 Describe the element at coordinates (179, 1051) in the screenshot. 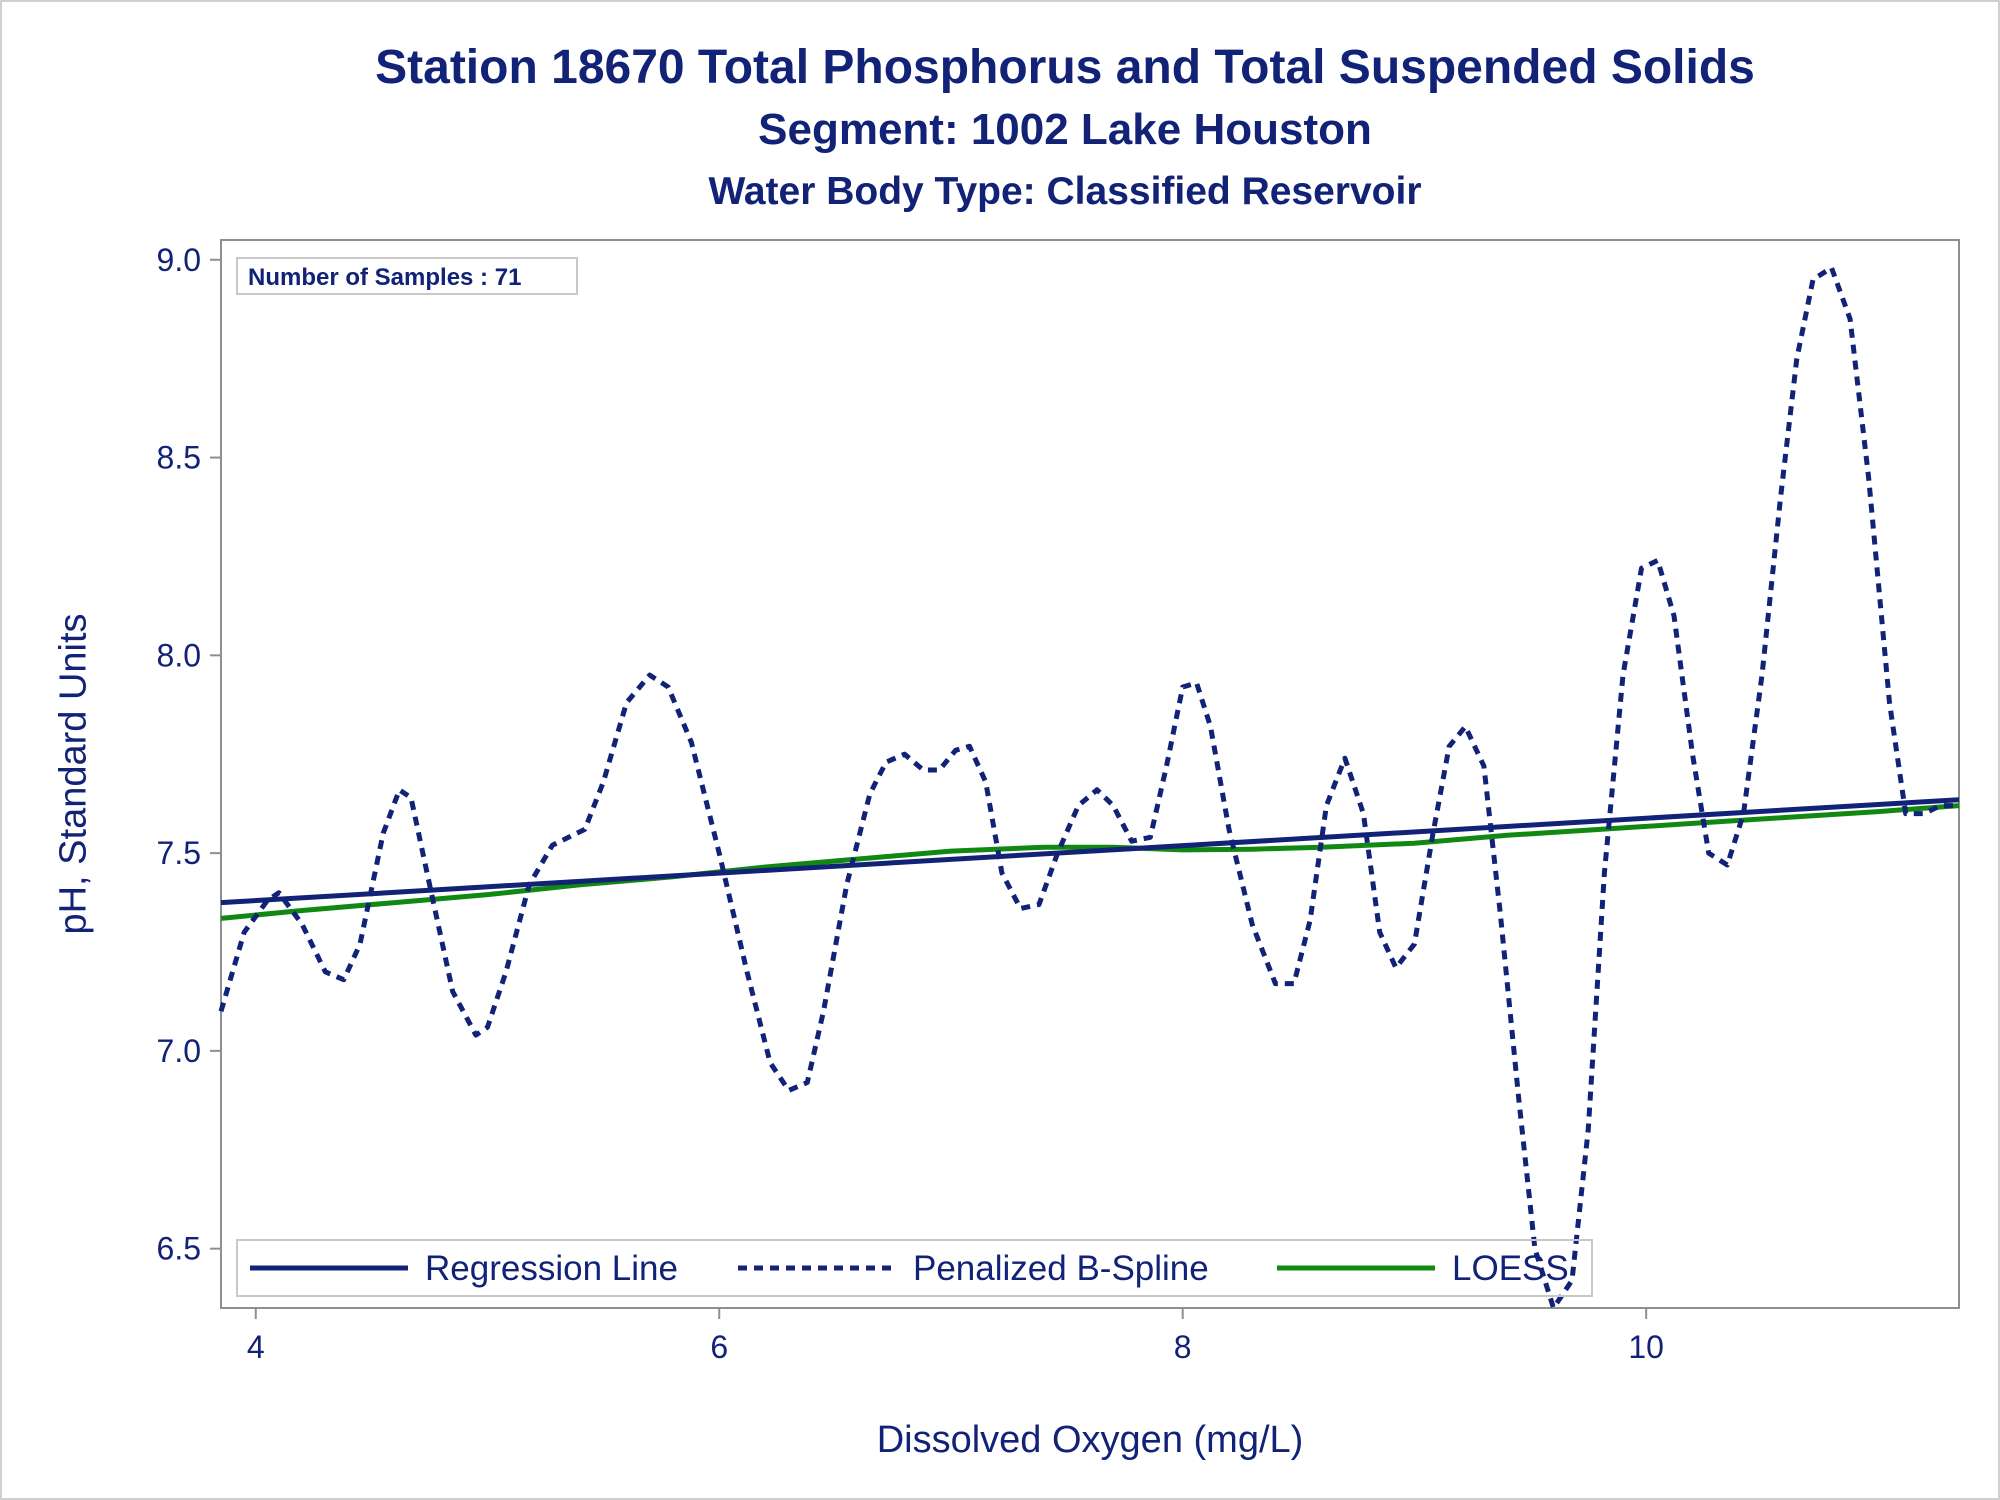

I see `y-tick-label: 7.0` at that location.